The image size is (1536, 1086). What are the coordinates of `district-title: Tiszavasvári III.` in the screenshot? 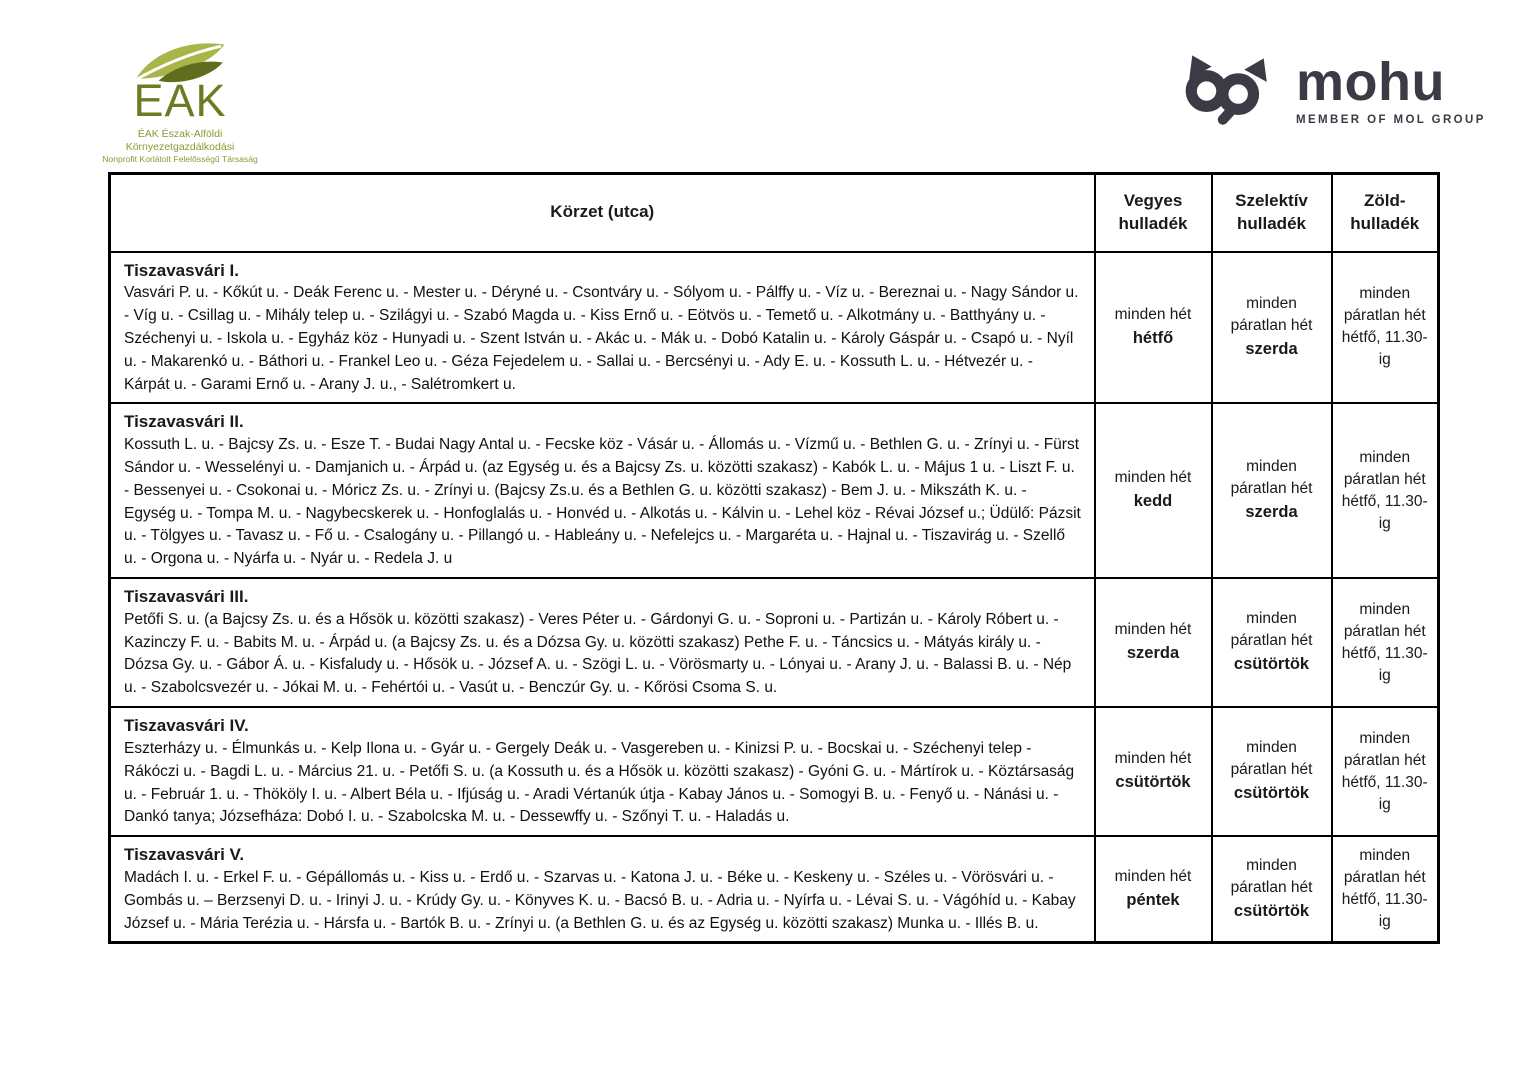 It's located at (186, 596).